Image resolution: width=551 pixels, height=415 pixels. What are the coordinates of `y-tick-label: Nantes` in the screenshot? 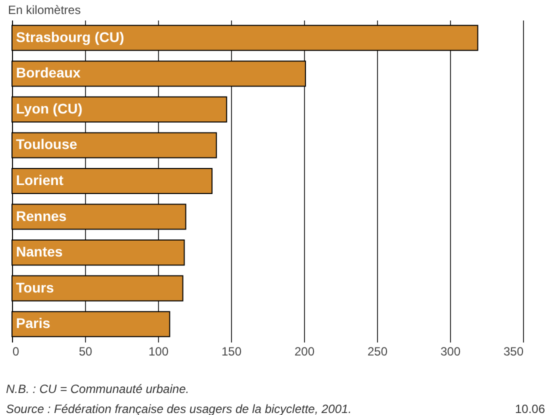 It's located at (39, 252).